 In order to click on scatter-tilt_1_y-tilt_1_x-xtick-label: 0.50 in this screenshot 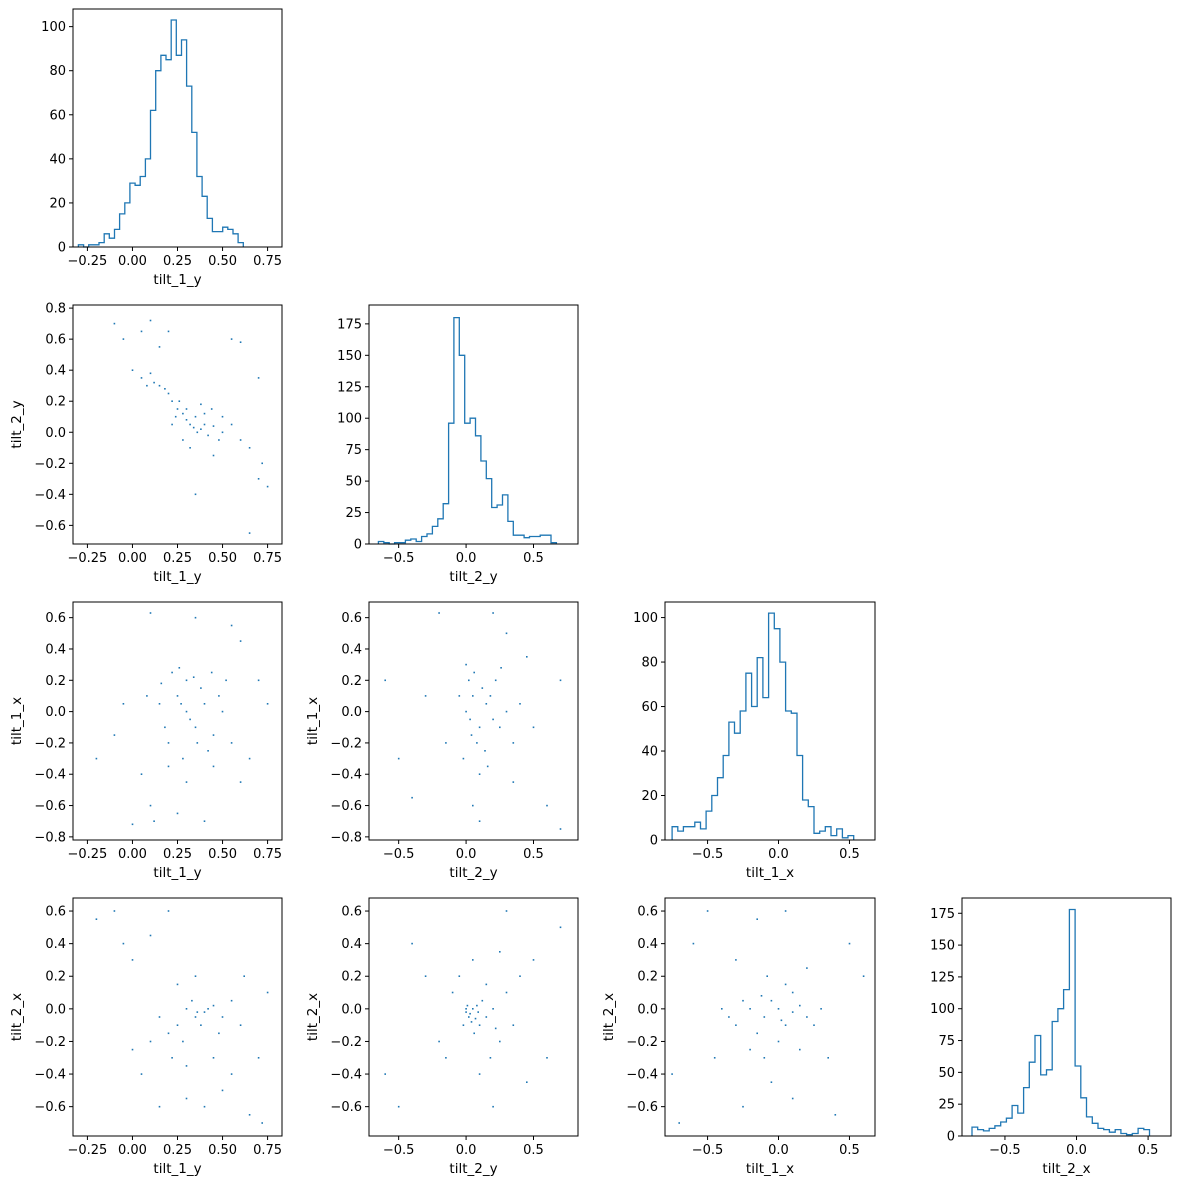, I will do `click(222, 854)`.